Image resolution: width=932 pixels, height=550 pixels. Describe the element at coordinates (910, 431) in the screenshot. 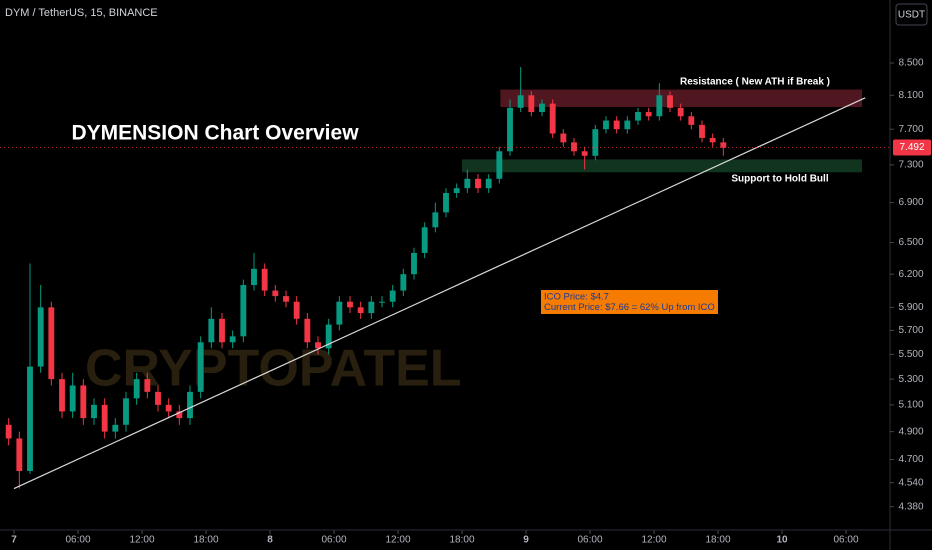

I see `y-tick-label: 4.900` at that location.